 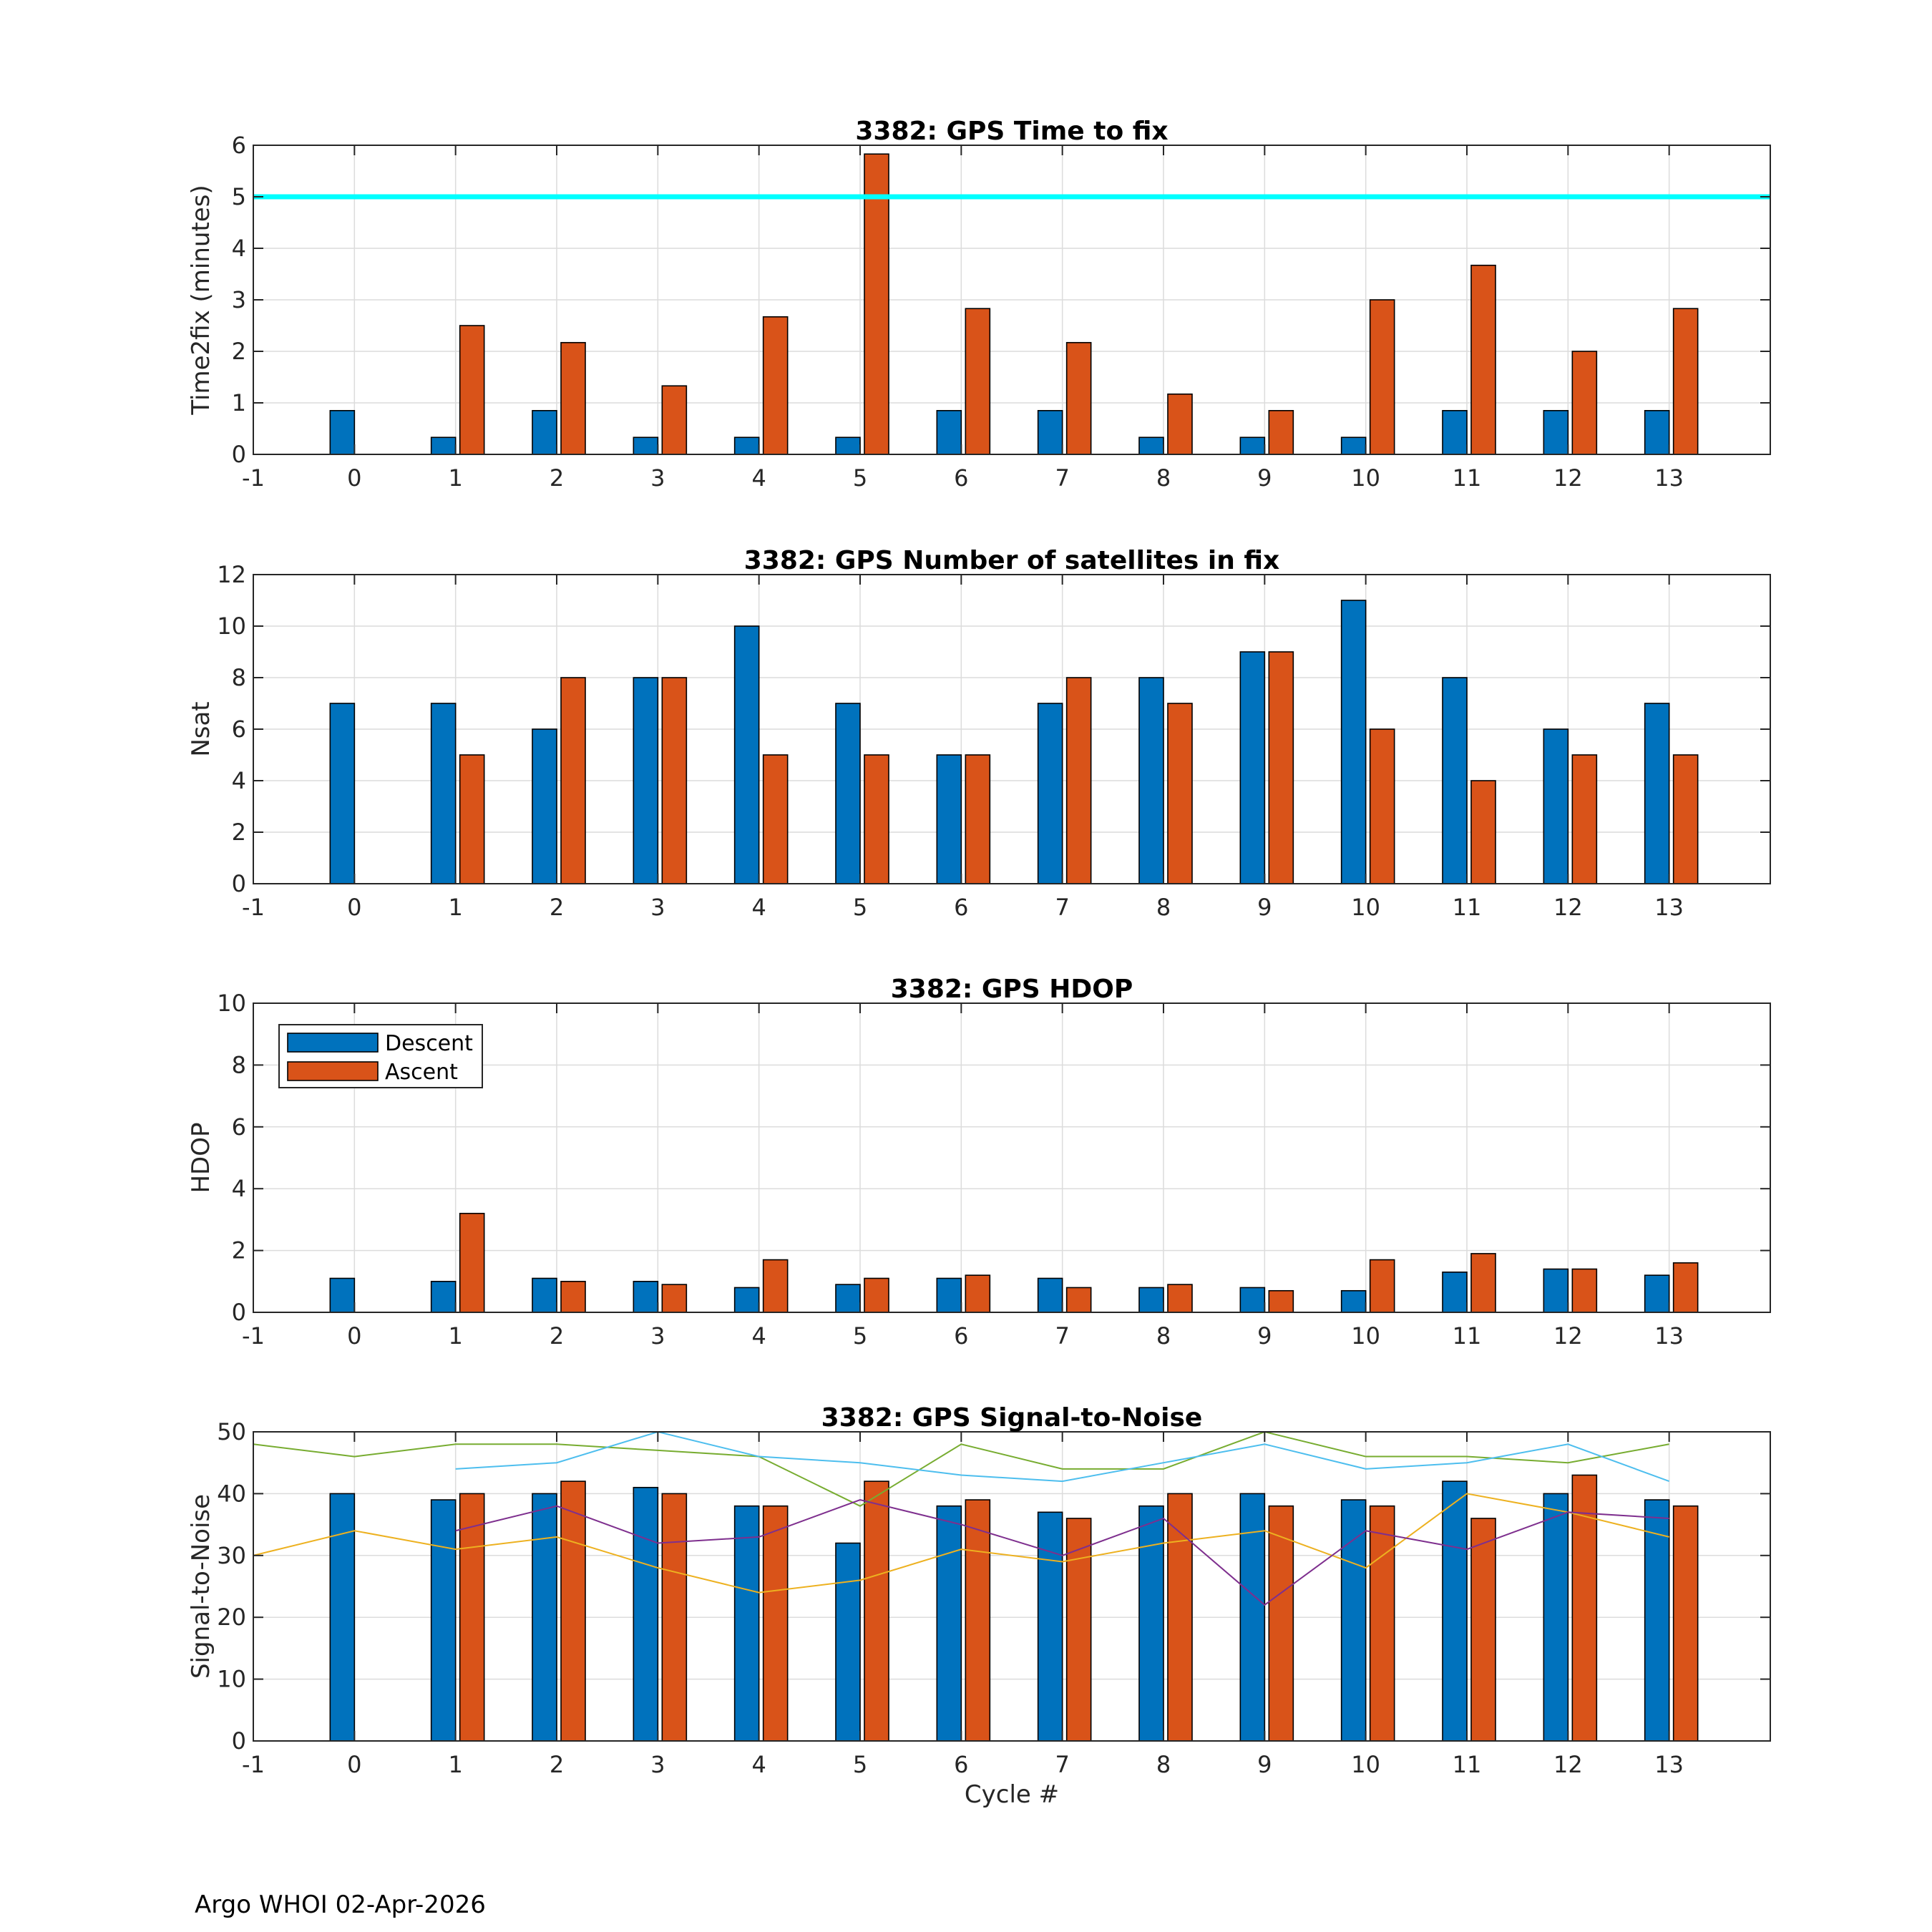 What do you see at coordinates (380, 1056) in the screenshot?
I see `legend: Descent Ascent` at bounding box center [380, 1056].